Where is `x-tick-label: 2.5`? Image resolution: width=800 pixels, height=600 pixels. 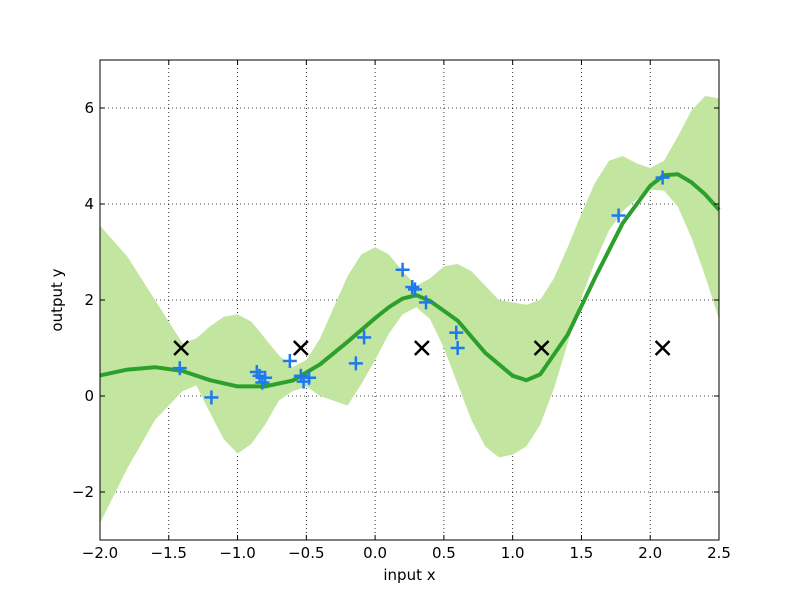 x-tick-label: 2.5 is located at coordinates (719, 553).